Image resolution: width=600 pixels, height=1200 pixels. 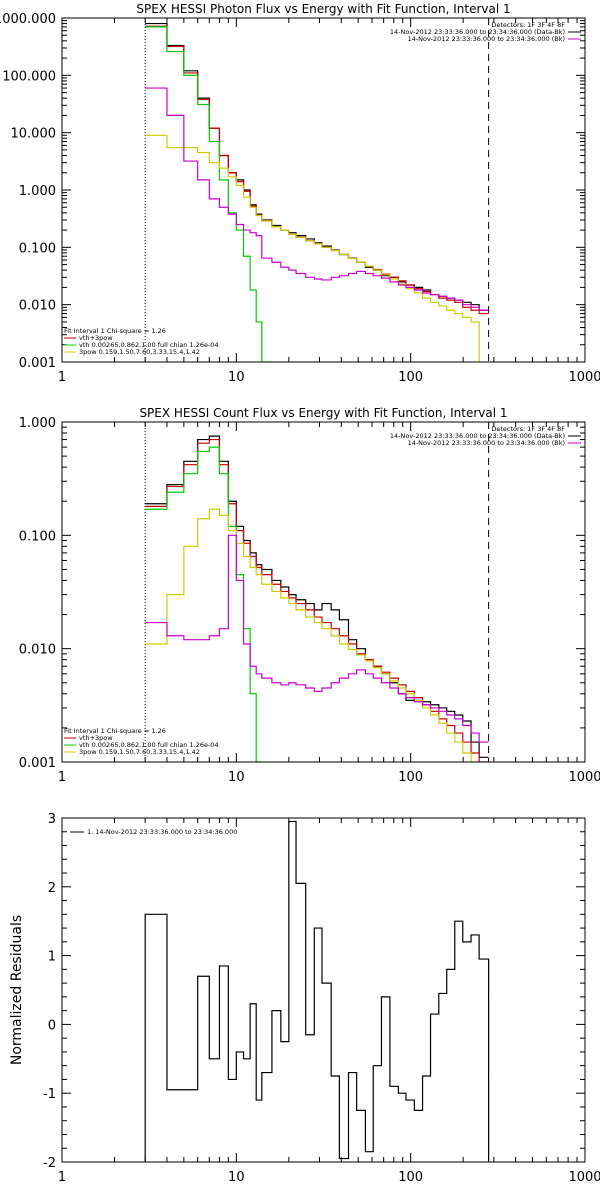 What do you see at coordinates (29, 76) in the screenshot?
I see `y-tick-label: 100.000` at bounding box center [29, 76].